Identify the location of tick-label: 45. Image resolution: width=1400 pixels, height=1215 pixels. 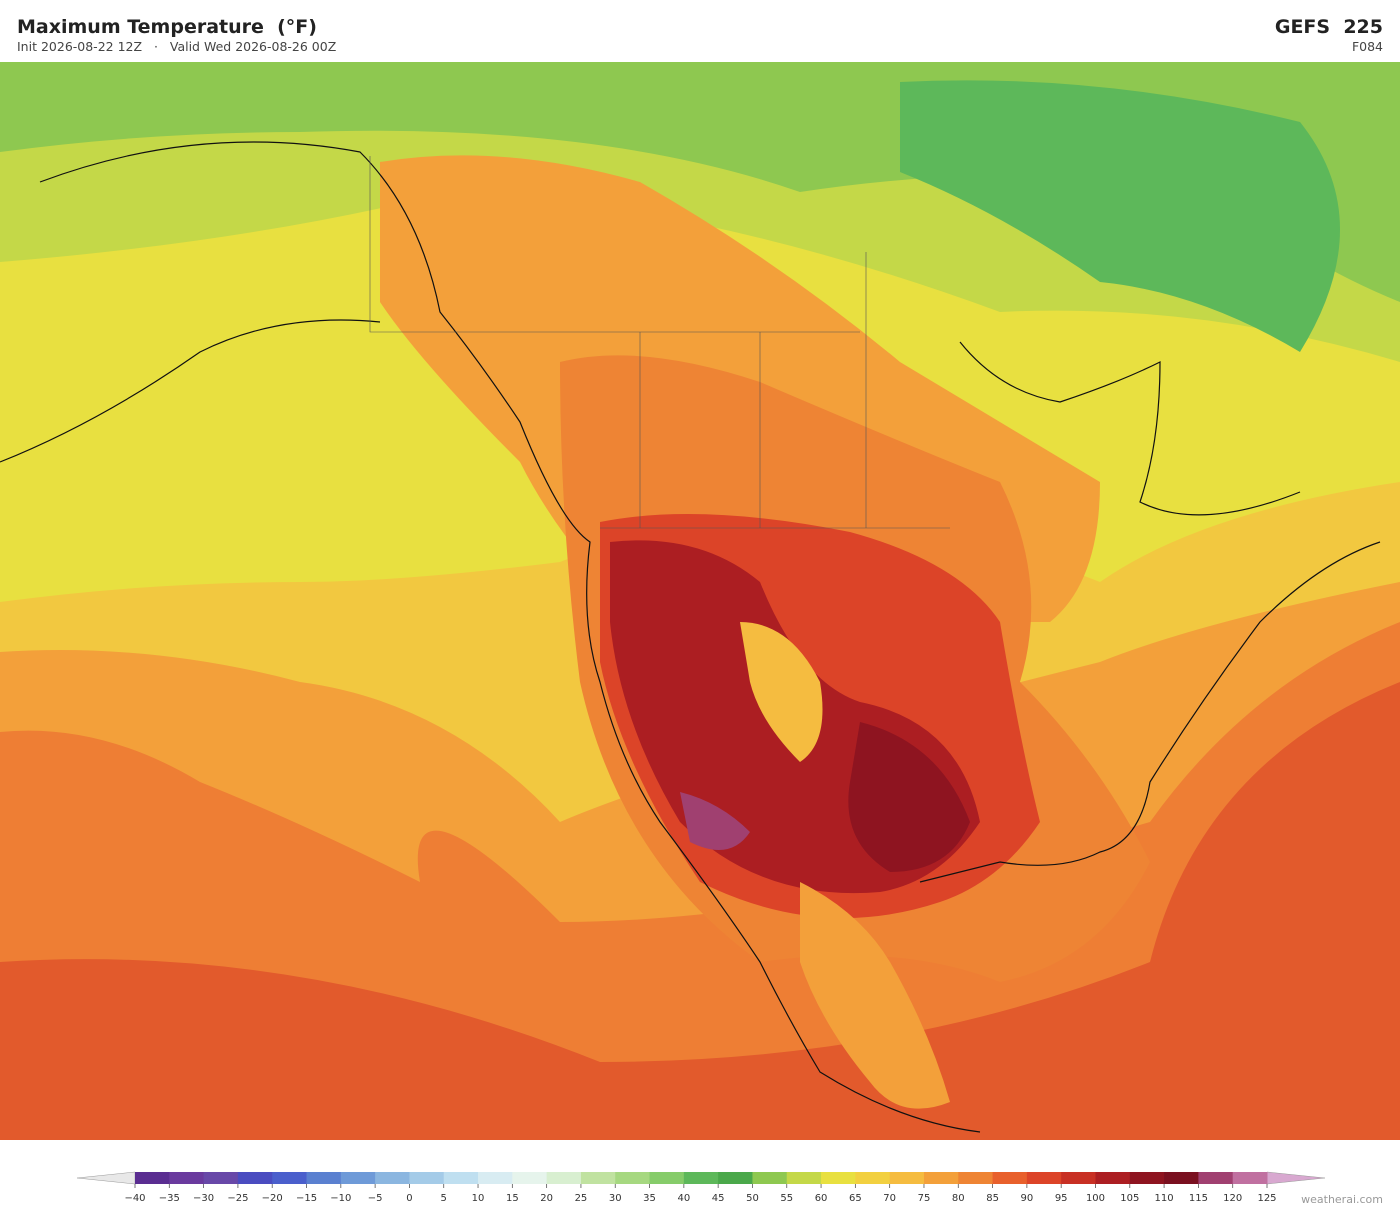
(718, 1198).